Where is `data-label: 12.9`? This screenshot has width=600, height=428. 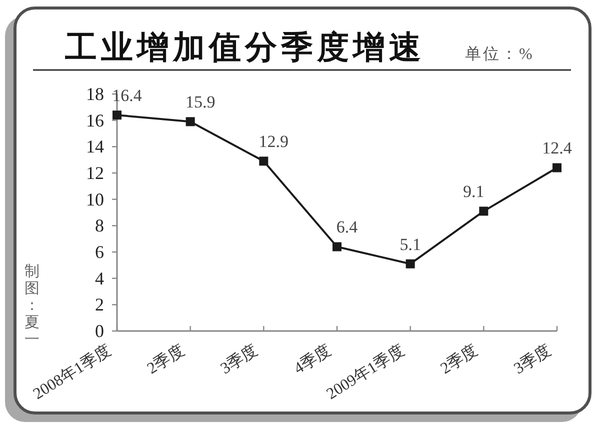 data-label: 12.9 is located at coordinates (273, 142).